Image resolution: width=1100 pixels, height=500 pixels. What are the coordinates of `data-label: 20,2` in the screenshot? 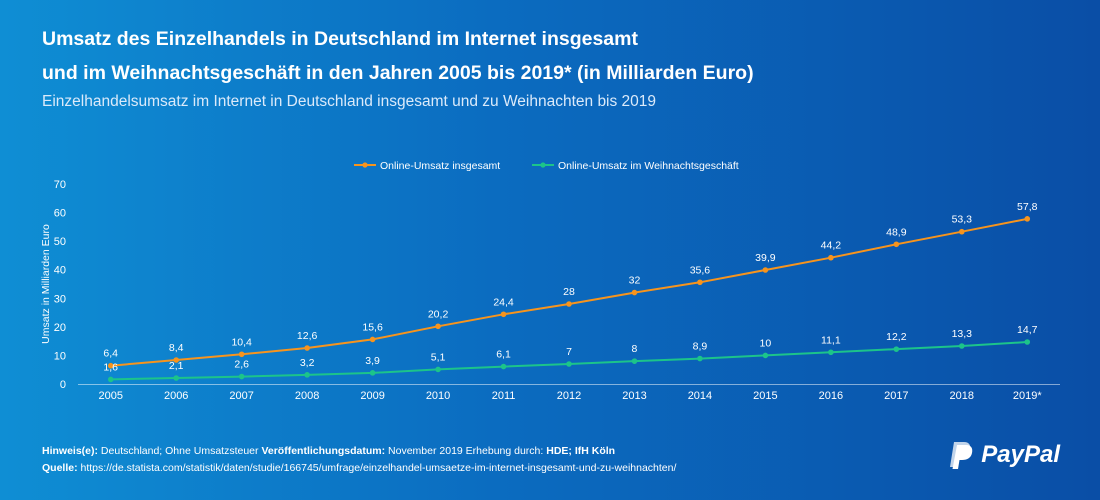 It's located at (438, 314).